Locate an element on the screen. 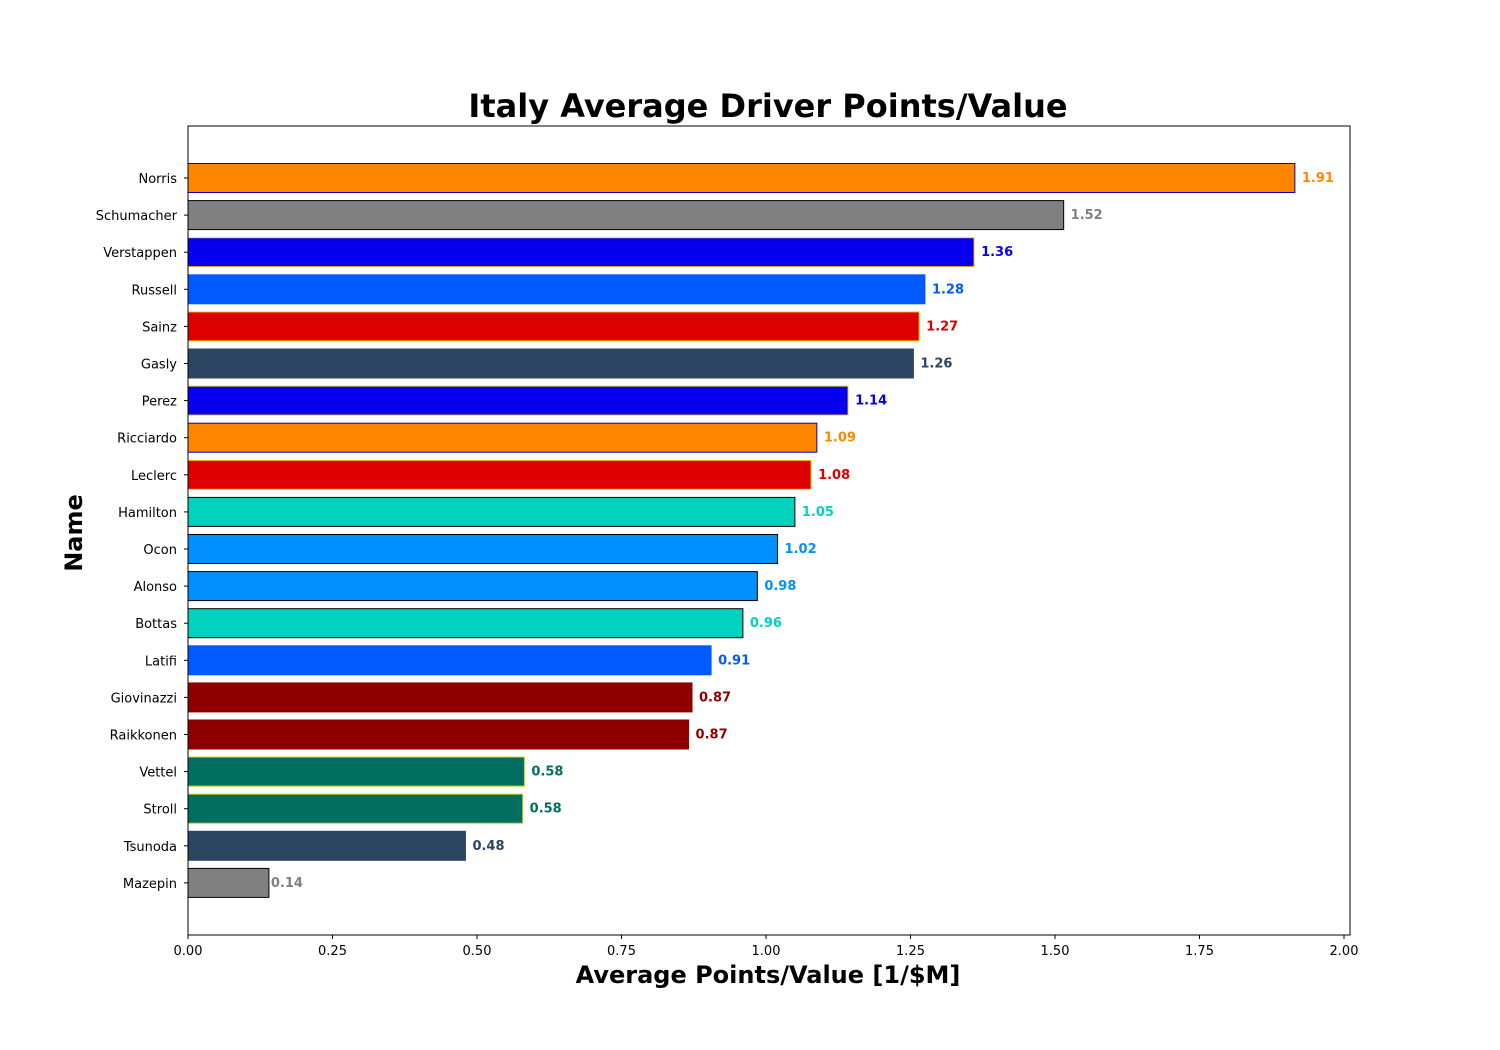  value-label: 1.52 is located at coordinates (1087, 215).